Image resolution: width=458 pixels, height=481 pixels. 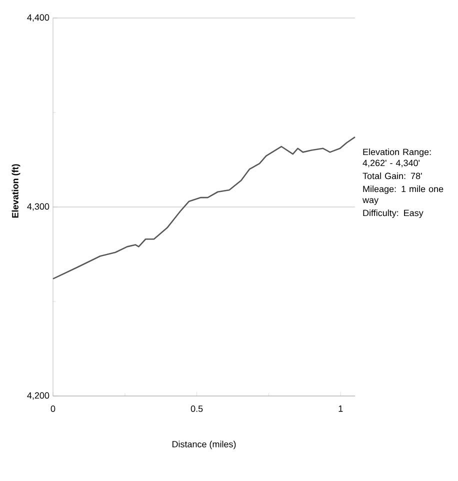 What do you see at coordinates (204, 445) in the screenshot?
I see `x-axis-title: Distance (miles)` at bounding box center [204, 445].